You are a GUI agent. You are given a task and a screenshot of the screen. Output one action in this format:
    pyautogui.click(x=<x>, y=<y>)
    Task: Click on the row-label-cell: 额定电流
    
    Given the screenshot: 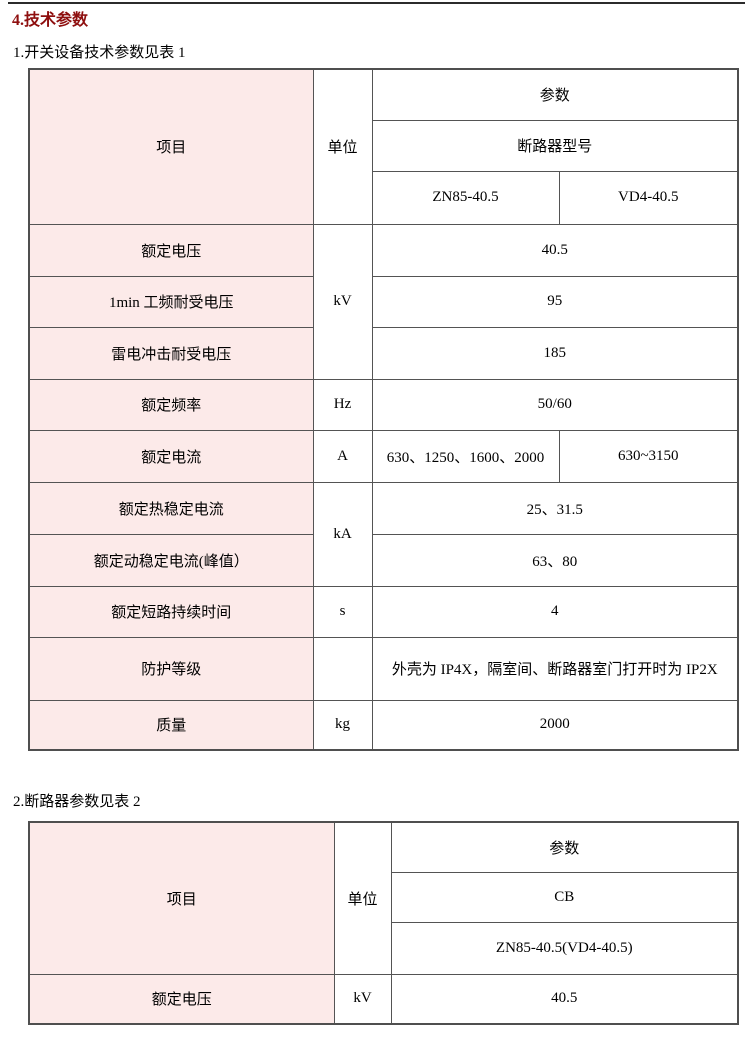 What is the action you would take?
    pyautogui.click(x=171, y=456)
    